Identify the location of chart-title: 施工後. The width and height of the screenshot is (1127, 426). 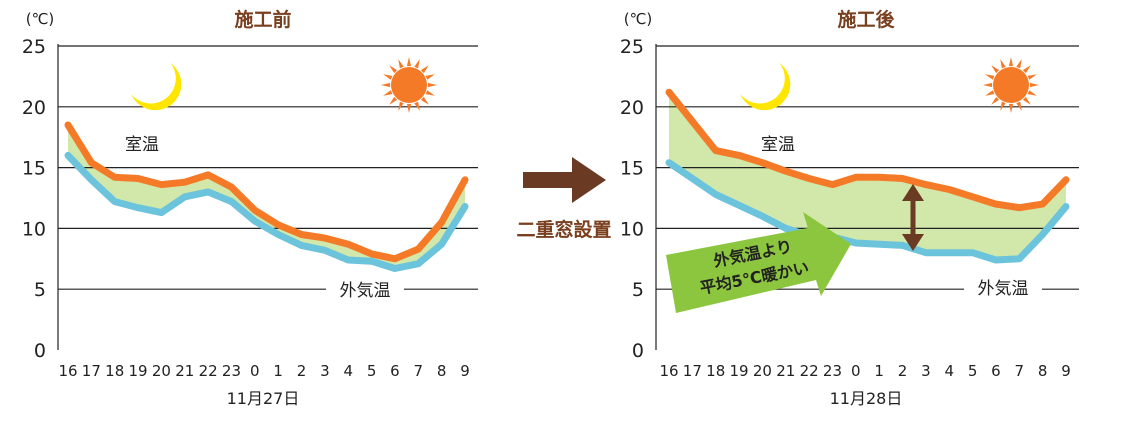
(866, 19).